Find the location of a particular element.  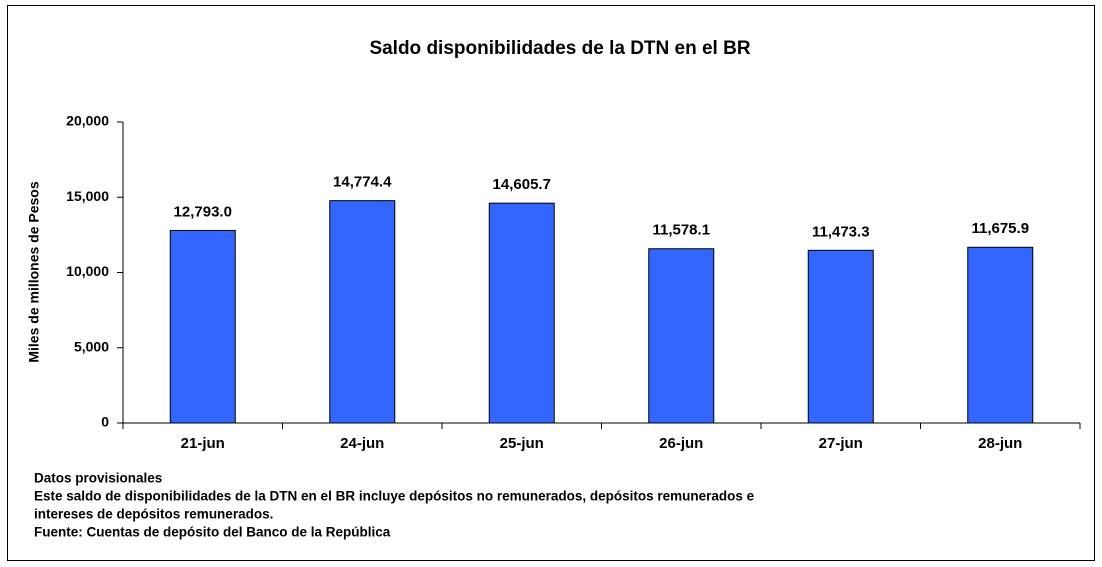

value-label: 14,605.7 is located at coordinates (522, 184).